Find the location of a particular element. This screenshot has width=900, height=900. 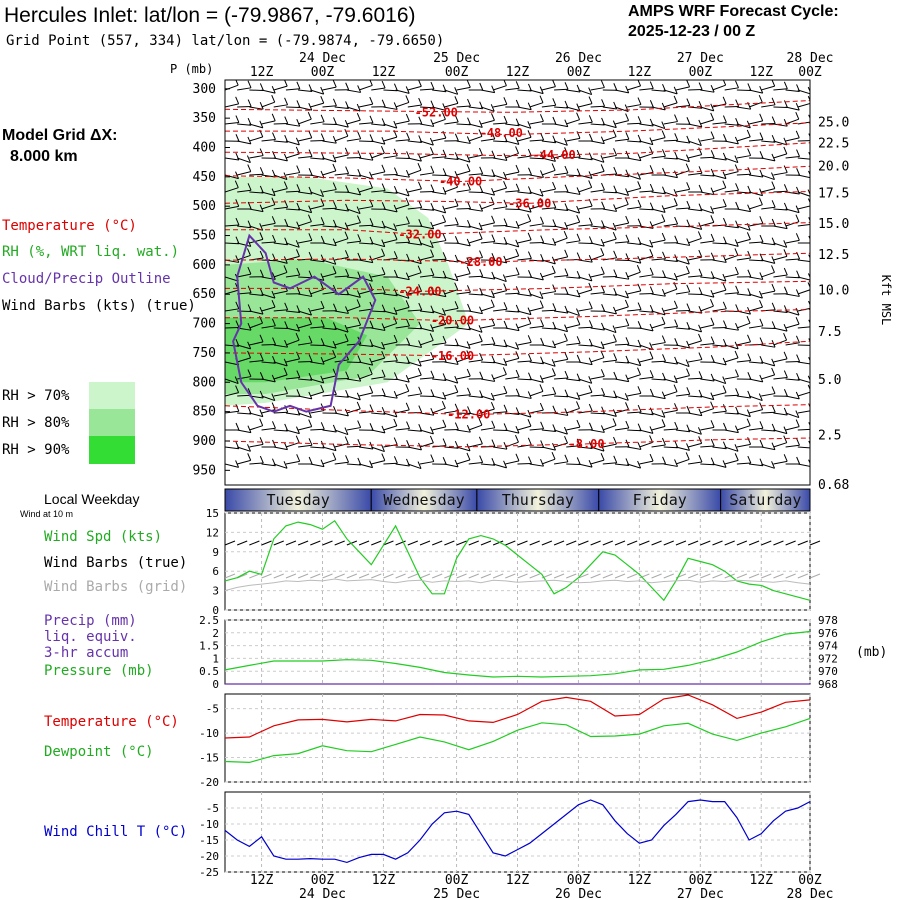

wind-speed-panel-ytick-label: 9 is located at coordinates (215, 552).